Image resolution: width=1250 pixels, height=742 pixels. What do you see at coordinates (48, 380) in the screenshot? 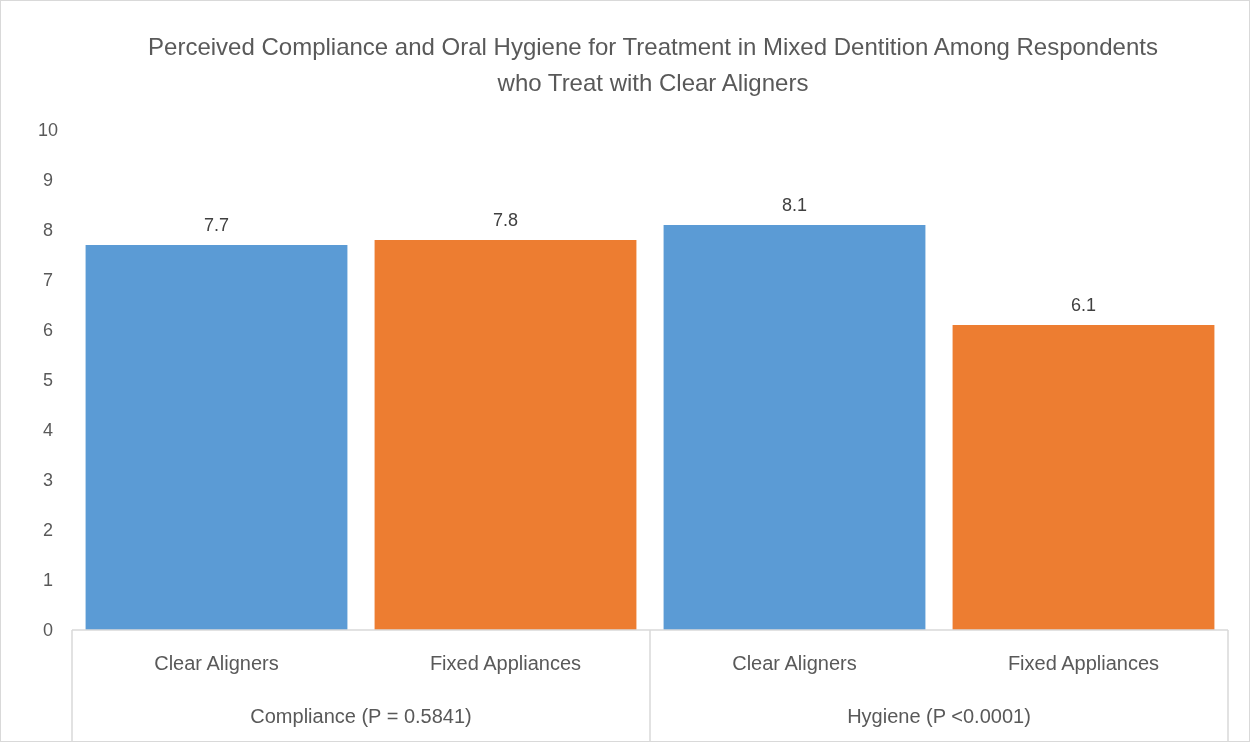
I see `y-tick-label: 5` at bounding box center [48, 380].